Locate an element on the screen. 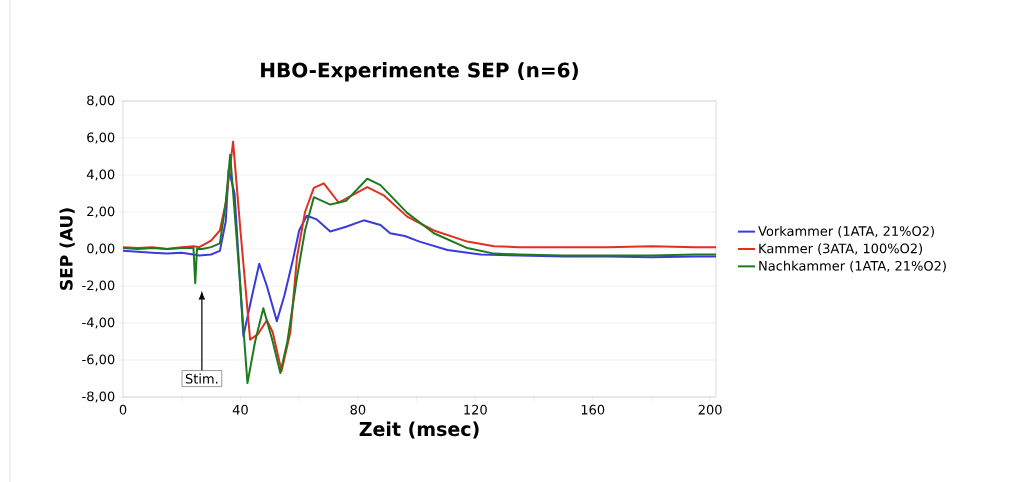 The image size is (1034, 482). y-tick-label: 4,00 is located at coordinates (100, 175).